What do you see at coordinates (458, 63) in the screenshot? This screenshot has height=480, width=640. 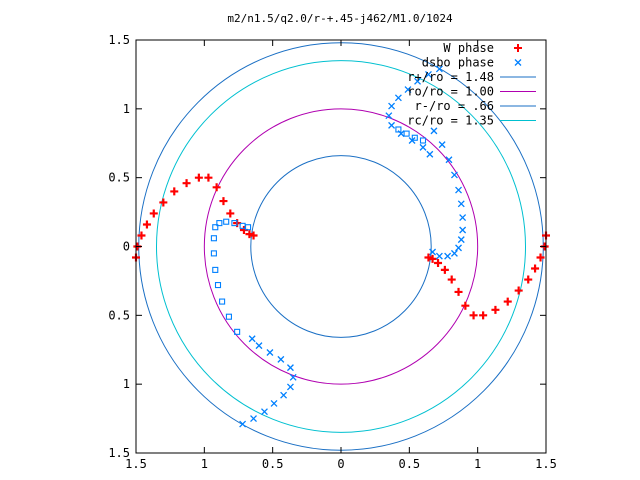 I see `legend-label: dsbo phase` at bounding box center [458, 63].